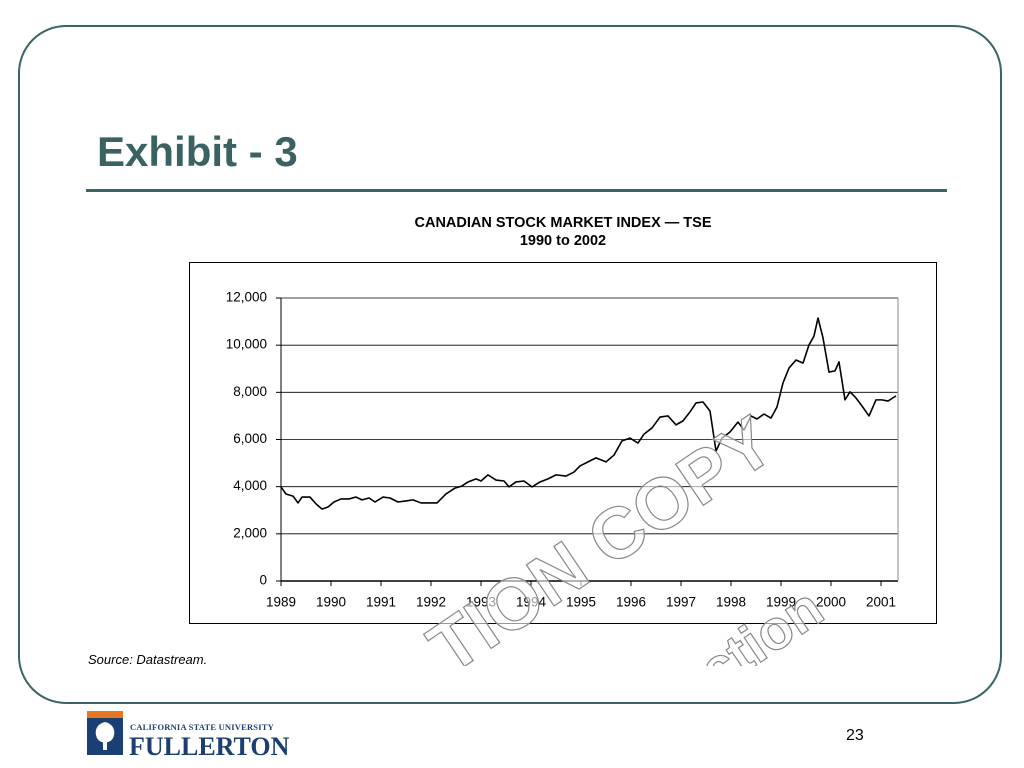 This screenshot has height=768, width=1024. I want to click on x-tick-label: 2000, so click(831, 602).